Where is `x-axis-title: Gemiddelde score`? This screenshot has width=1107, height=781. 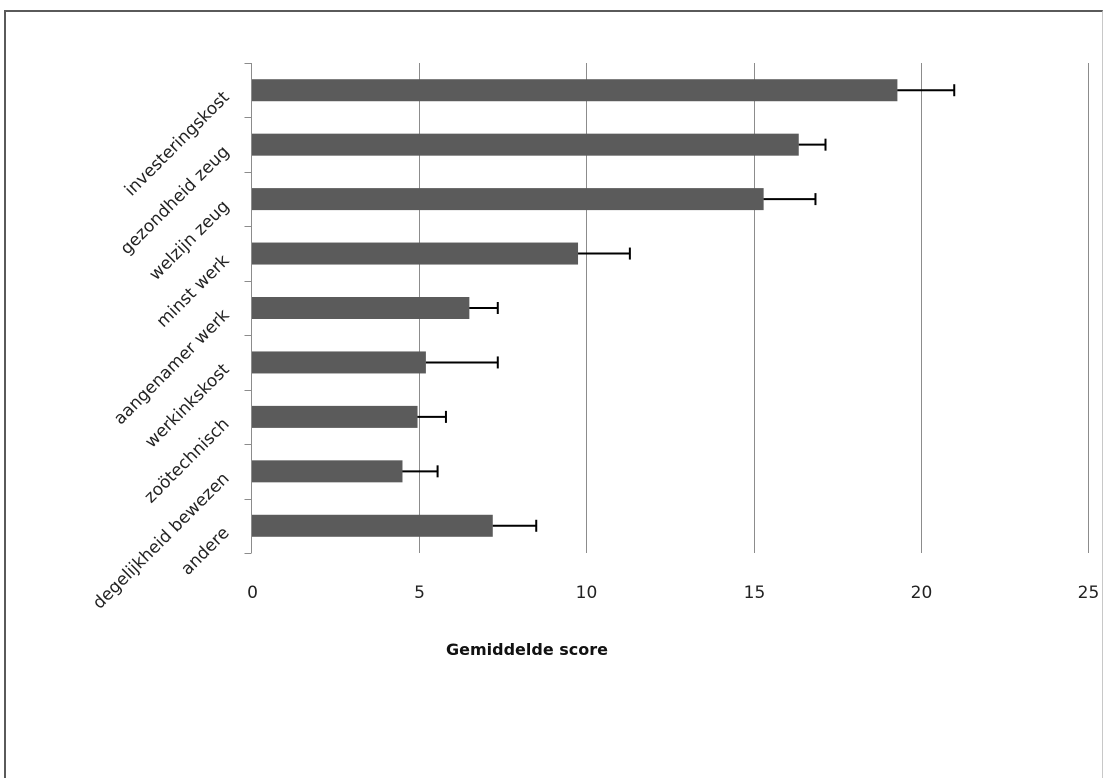 x-axis-title: Gemiddelde score is located at coordinates (527, 649).